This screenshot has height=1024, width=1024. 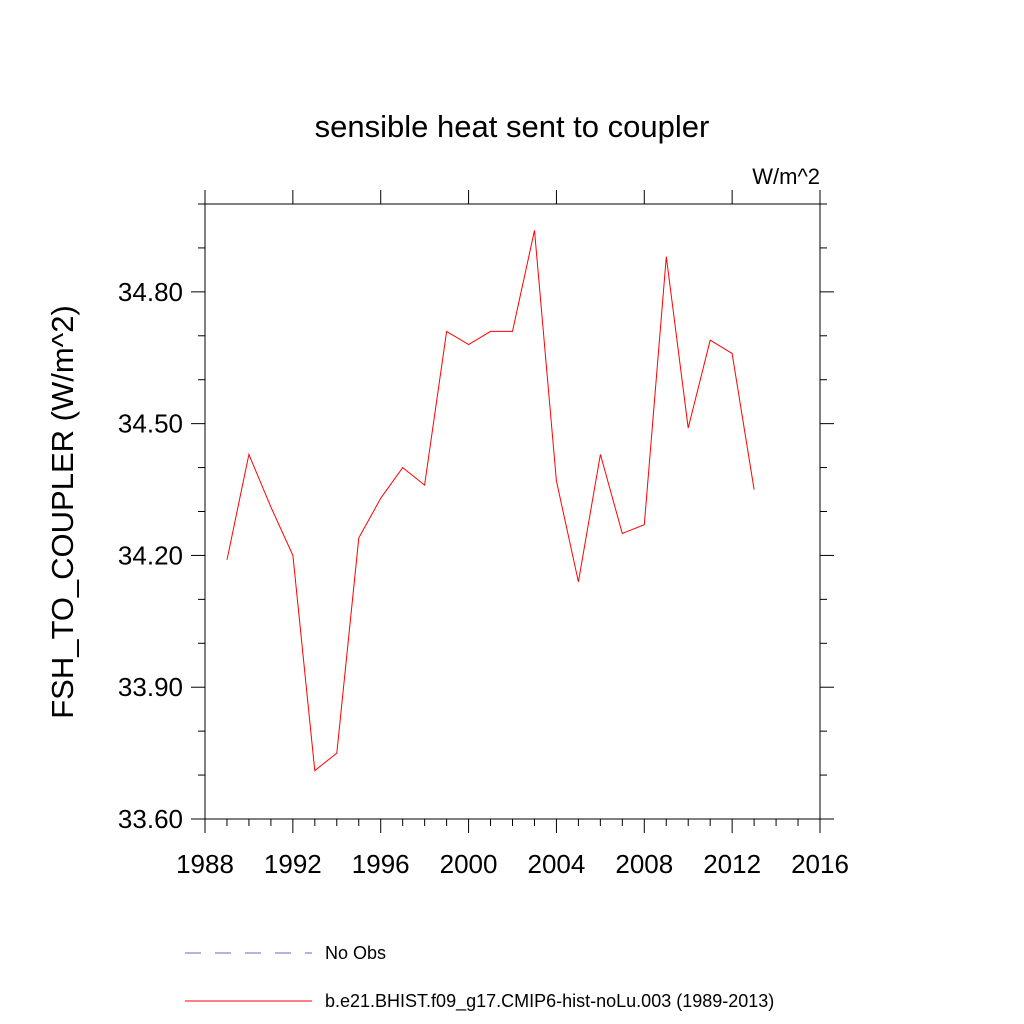 What do you see at coordinates (150, 292) in the screenshot?
I see `y-tick-label: 34.80` at bounding box center [150, 292].